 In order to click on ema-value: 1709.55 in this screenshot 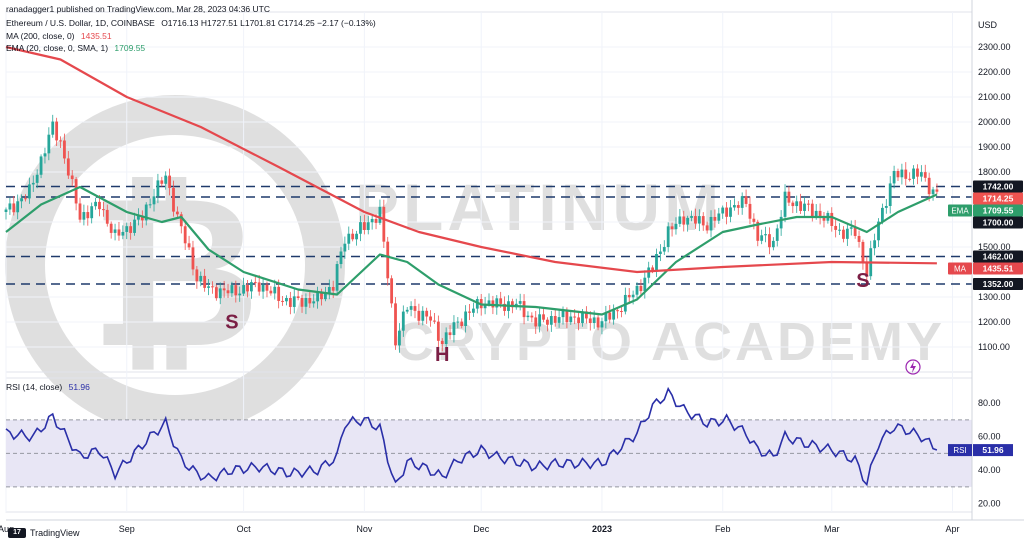, I will do `click(130, 48)`.